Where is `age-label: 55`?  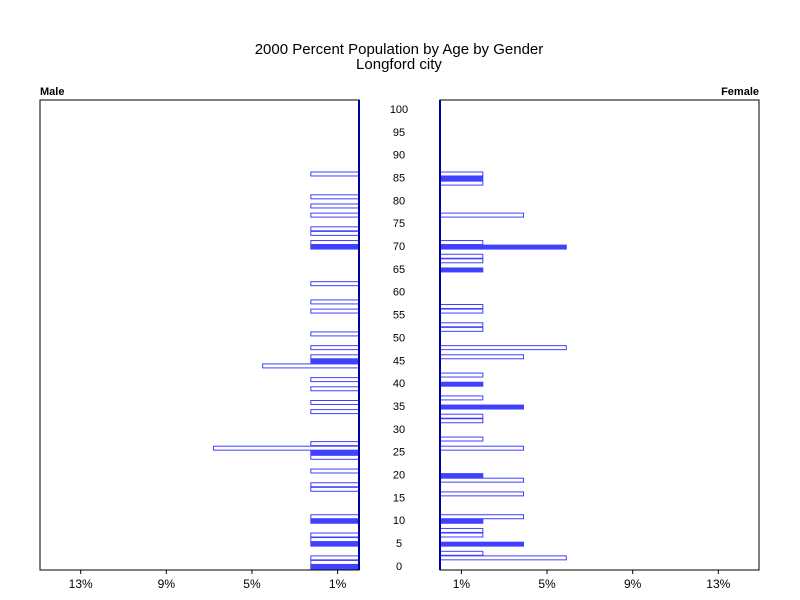
age-label: 55 is located at coordinates (399, 316).